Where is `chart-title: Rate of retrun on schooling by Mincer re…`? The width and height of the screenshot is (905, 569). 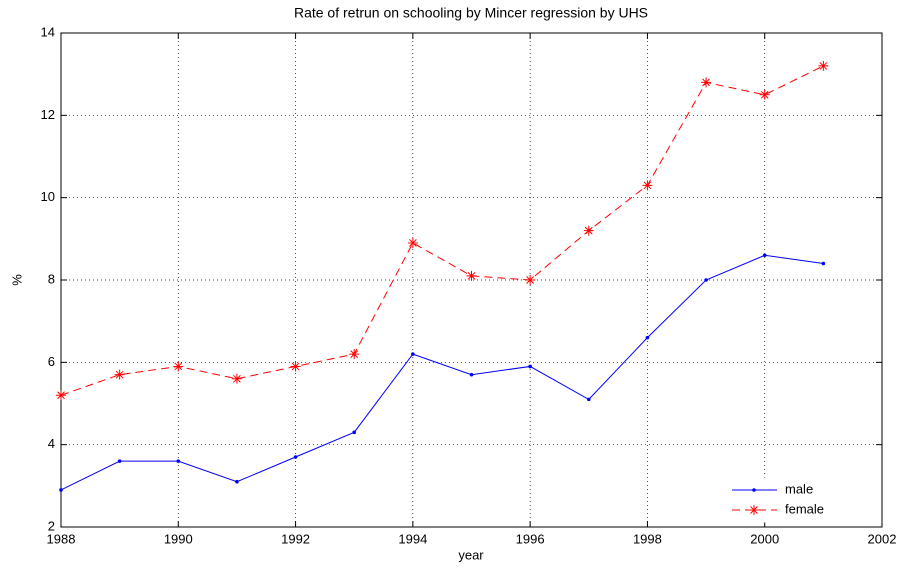
chart-title: Rate of retrun on schooling by Mincer re… is located at coordinates (471, 13).